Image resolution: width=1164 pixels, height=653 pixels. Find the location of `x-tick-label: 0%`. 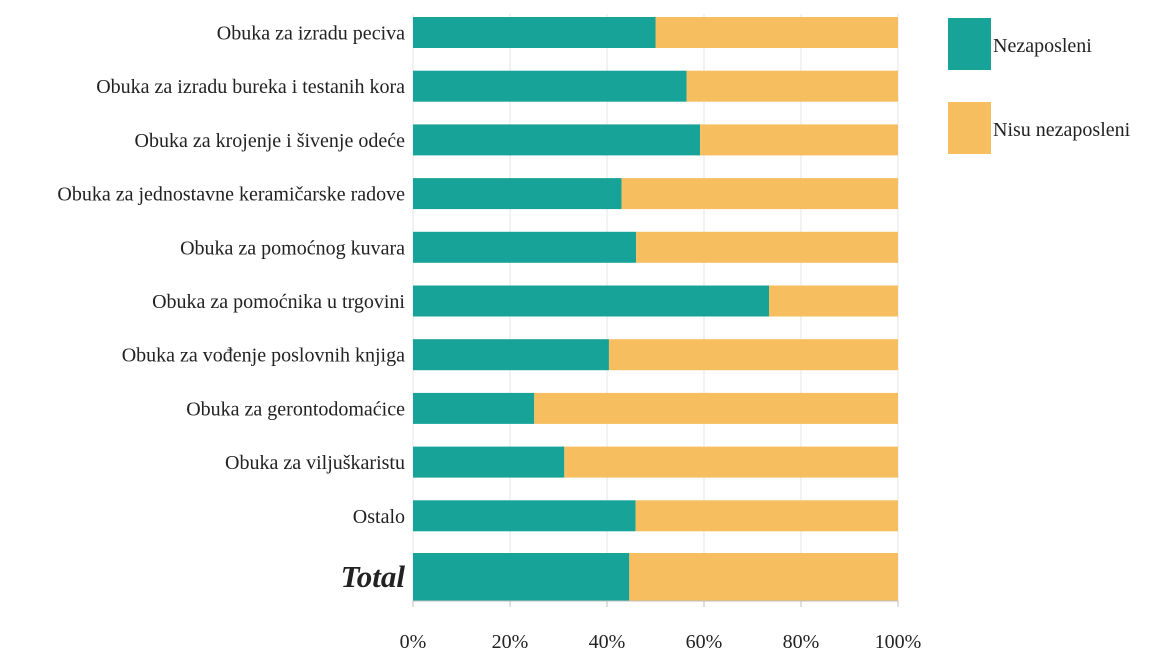

x-tick-label: 0% is located at coordinates (413, 642).